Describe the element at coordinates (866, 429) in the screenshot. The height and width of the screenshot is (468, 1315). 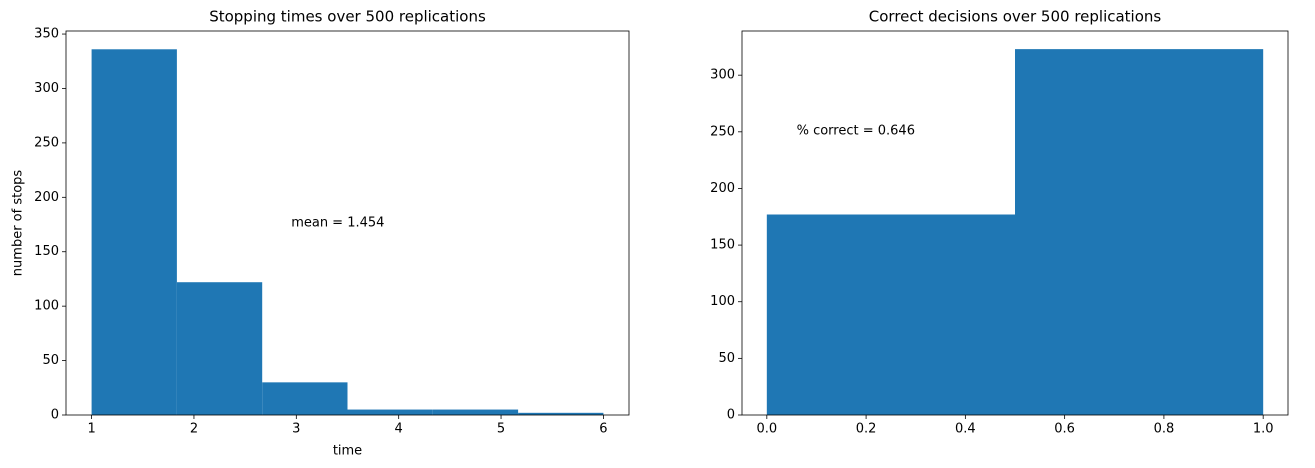
I see `x-tick-label: 0.2` at that location.